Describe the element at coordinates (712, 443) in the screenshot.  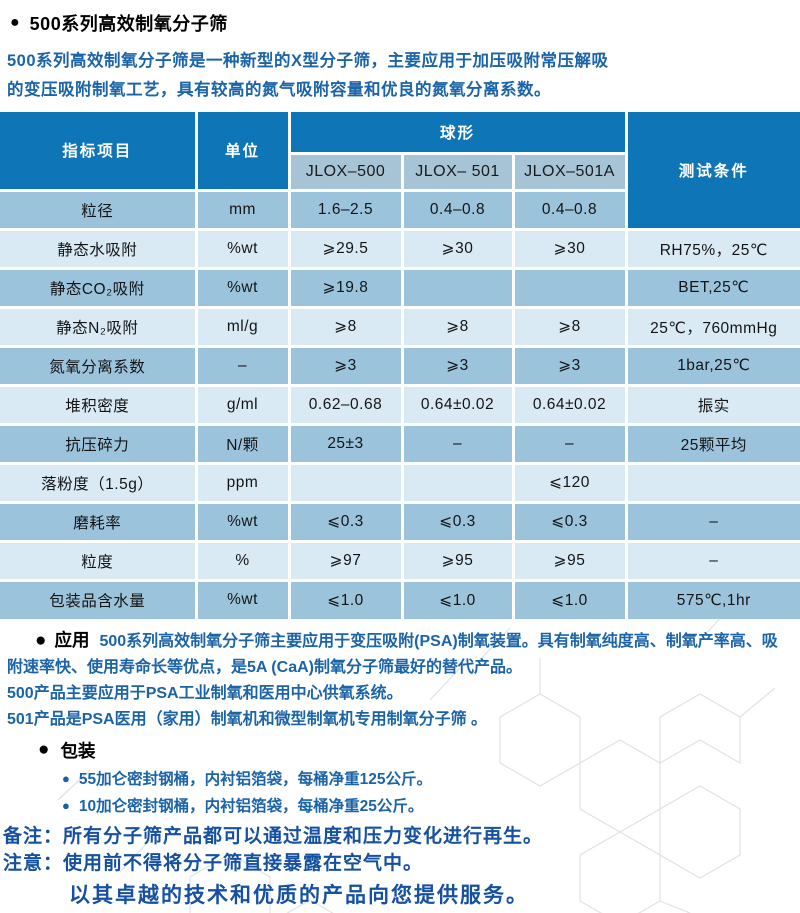
I see `cell-condition: 25颗平均` at that location.